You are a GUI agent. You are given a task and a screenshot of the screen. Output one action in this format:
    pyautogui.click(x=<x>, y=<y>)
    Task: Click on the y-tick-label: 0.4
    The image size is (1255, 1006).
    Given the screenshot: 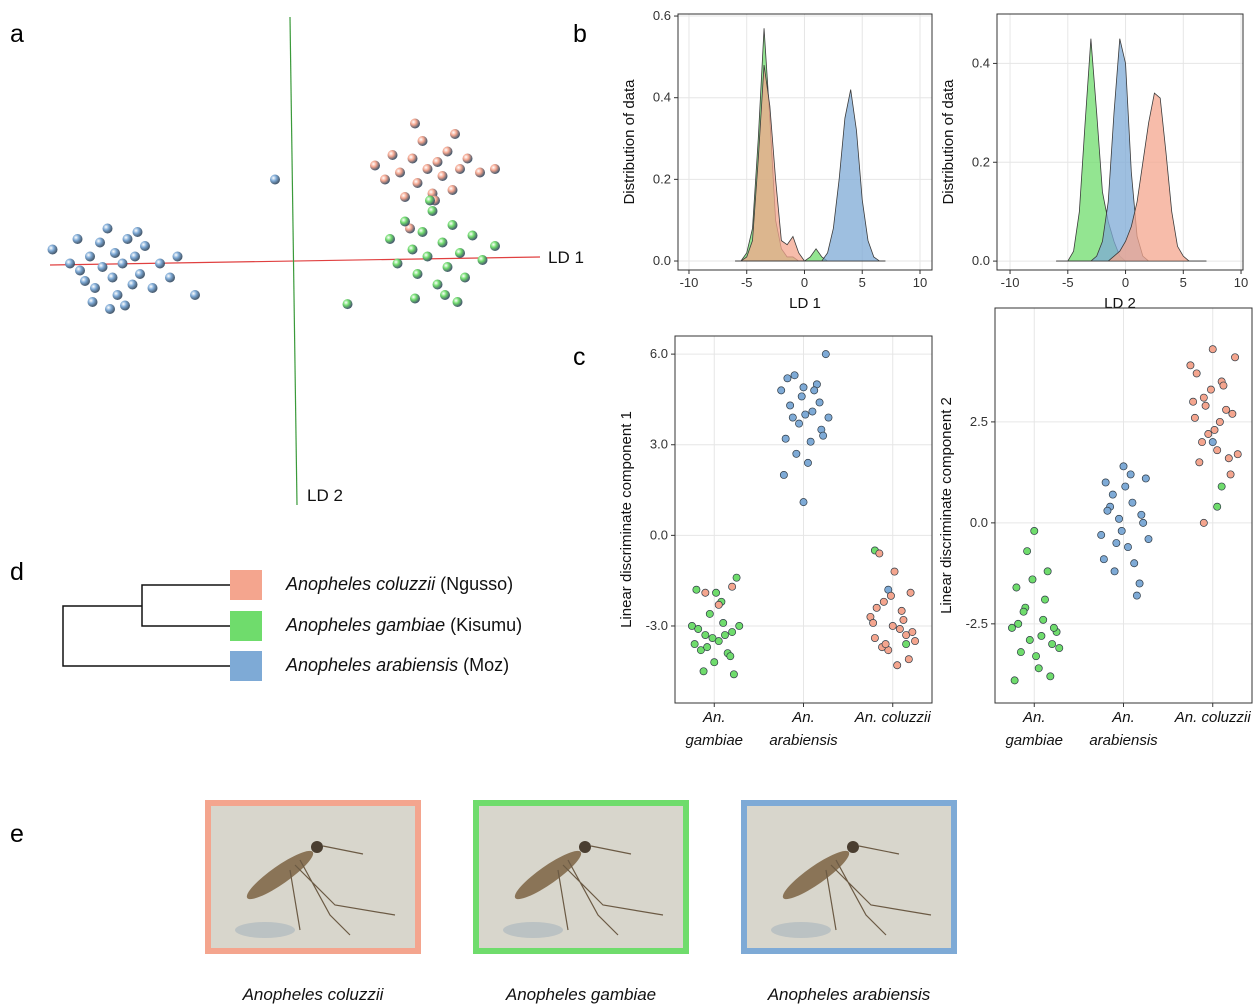 What is the action you would take?
    pyautogui.click(x=981, y=62)
    